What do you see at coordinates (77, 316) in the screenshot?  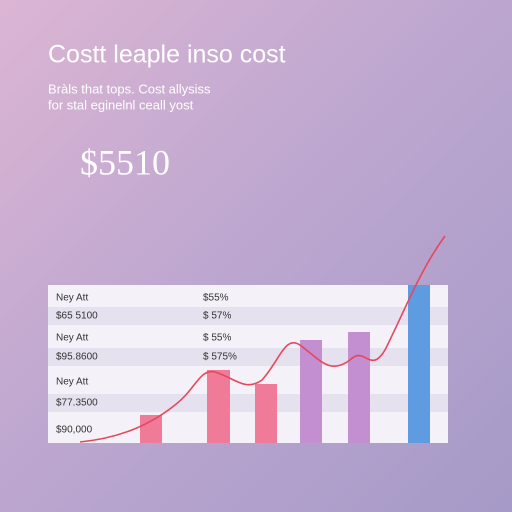 I see `table-cell: $65 5100` at bounding box center [77, 316].